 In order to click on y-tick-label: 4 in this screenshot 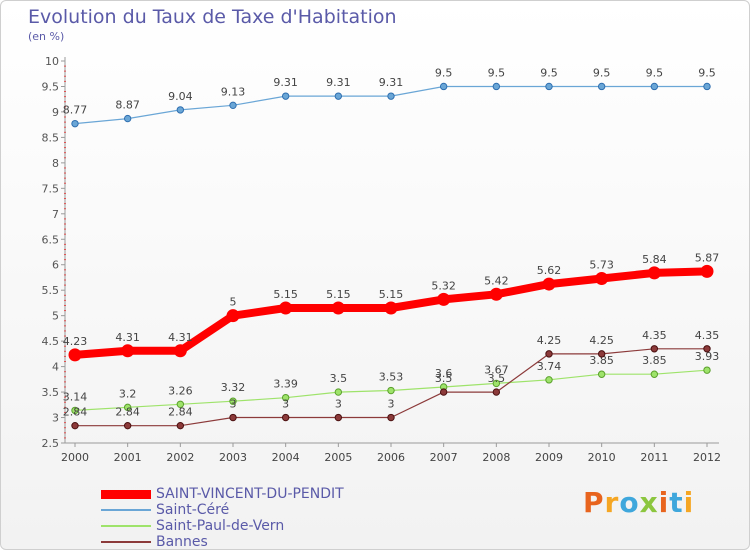, I will do `click(55, 367)`.